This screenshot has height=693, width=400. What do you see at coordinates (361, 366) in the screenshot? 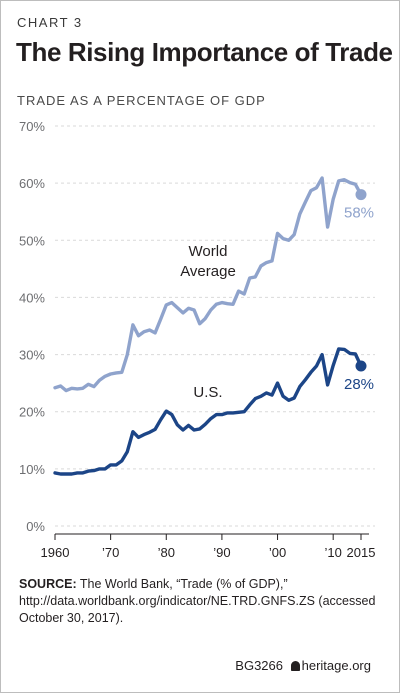
I see `end-point-u-s` at bounding box center [361, 366].